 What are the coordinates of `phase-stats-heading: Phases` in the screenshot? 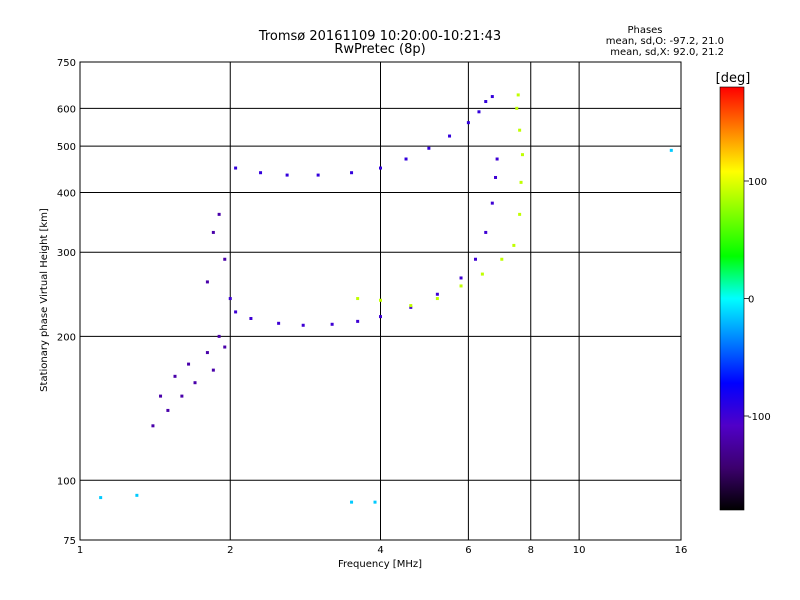 It's located at (644, 30).